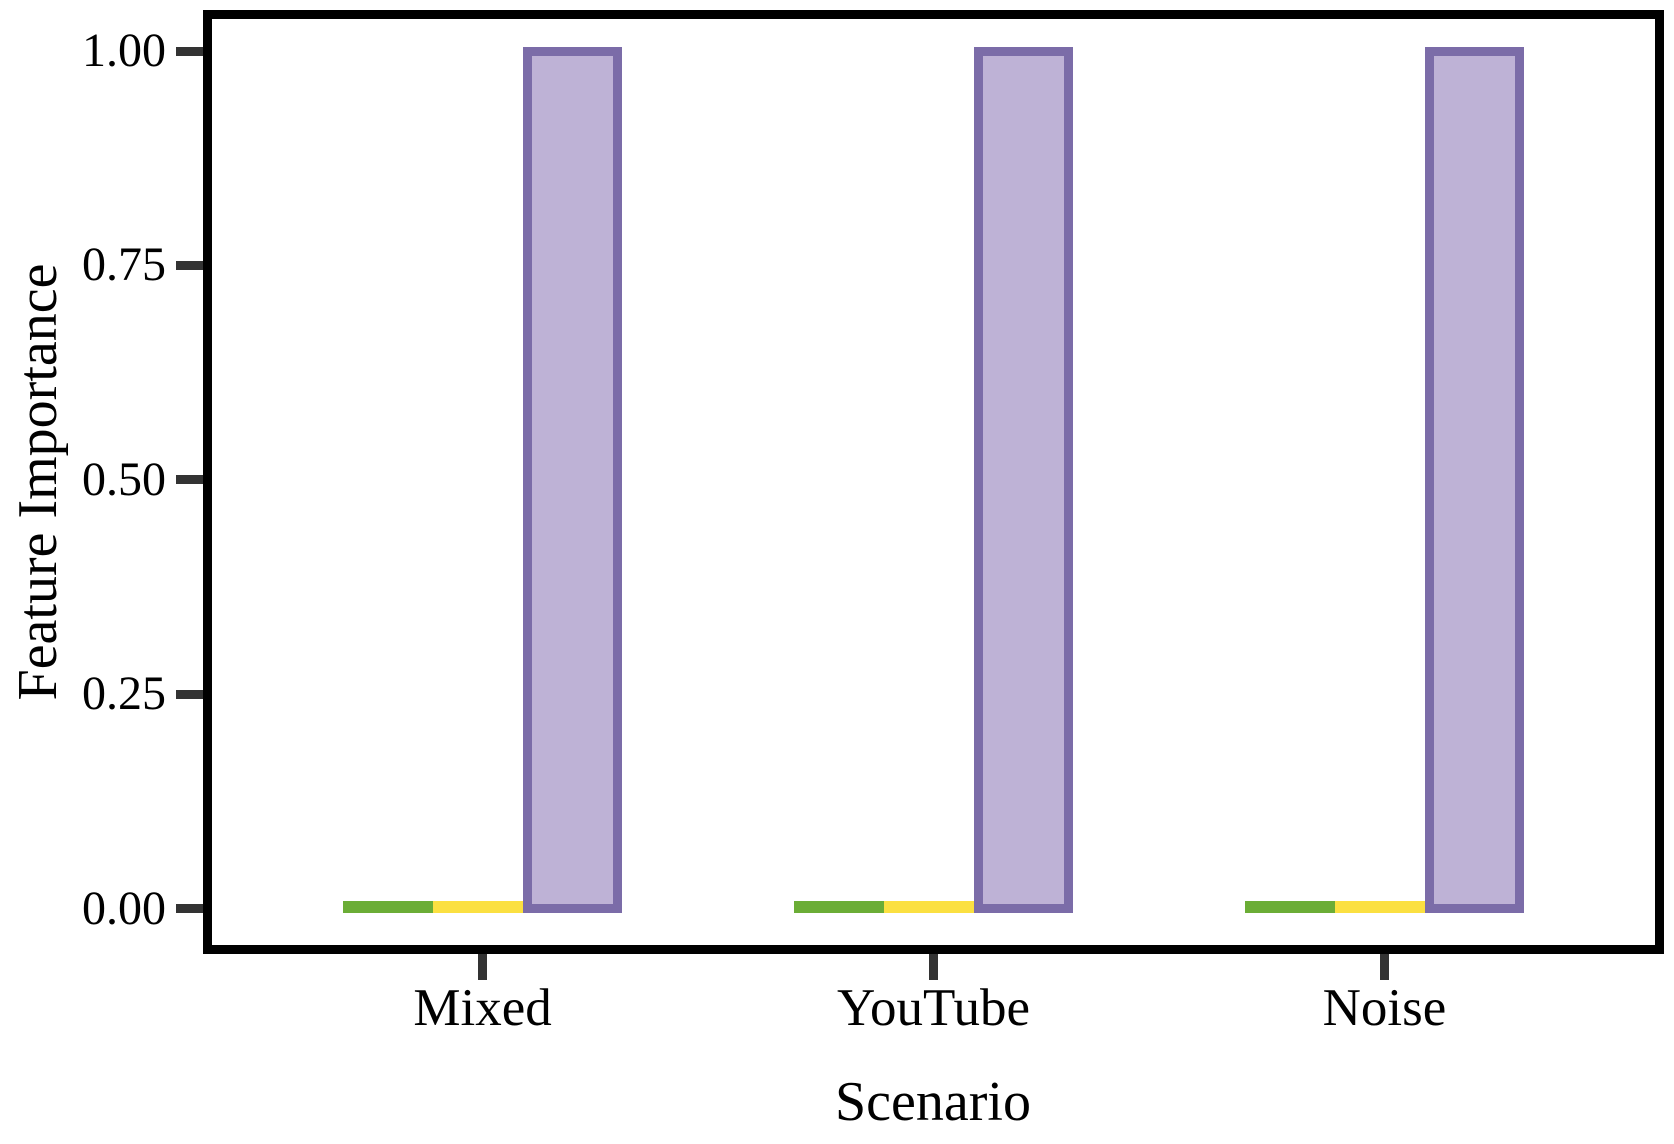  Describe the element at coordinates (124, 50) in the screenshot. I see `y-tick-label: 1.00` at that location.